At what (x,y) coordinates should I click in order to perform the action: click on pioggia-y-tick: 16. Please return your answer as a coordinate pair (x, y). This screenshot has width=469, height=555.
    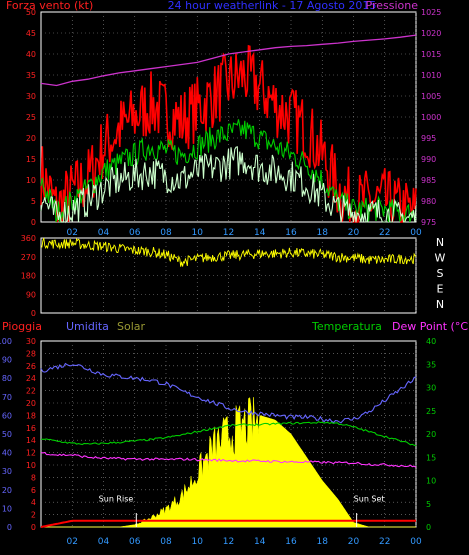
    Looking at the image, I should click on (31, 428).